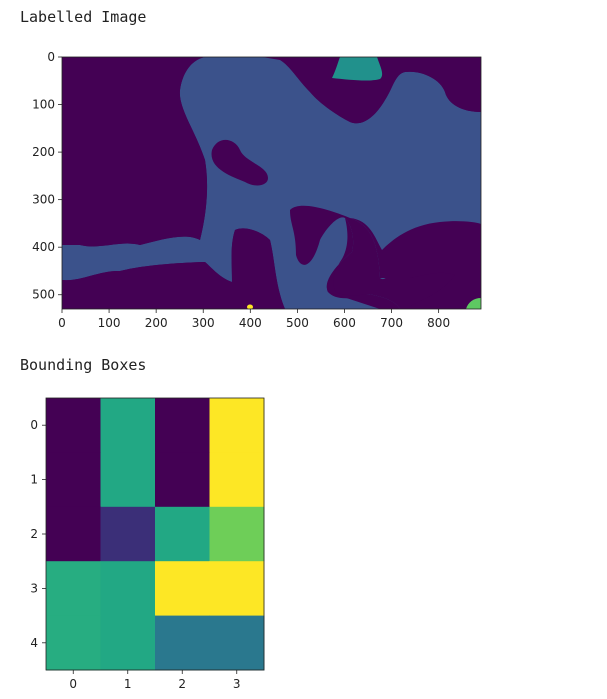  What do you see at coordinates (438, 323) in the screenshot?
I see `x-tick-label: 800` at bounding box center [438, 323].